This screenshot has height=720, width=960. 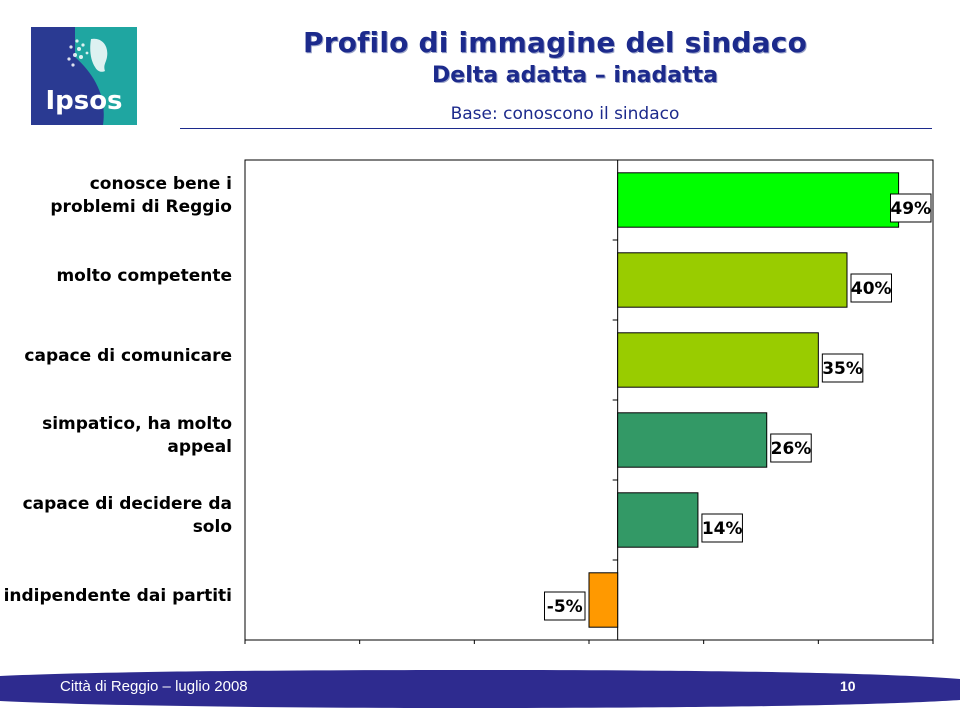 I want to click on ipsos-logo: Ipsos, so click(x=84, y=76).